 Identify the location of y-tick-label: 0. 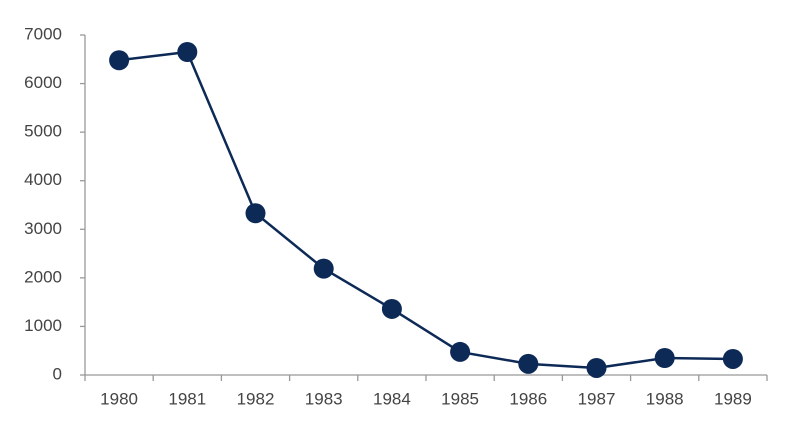
(57, 373).